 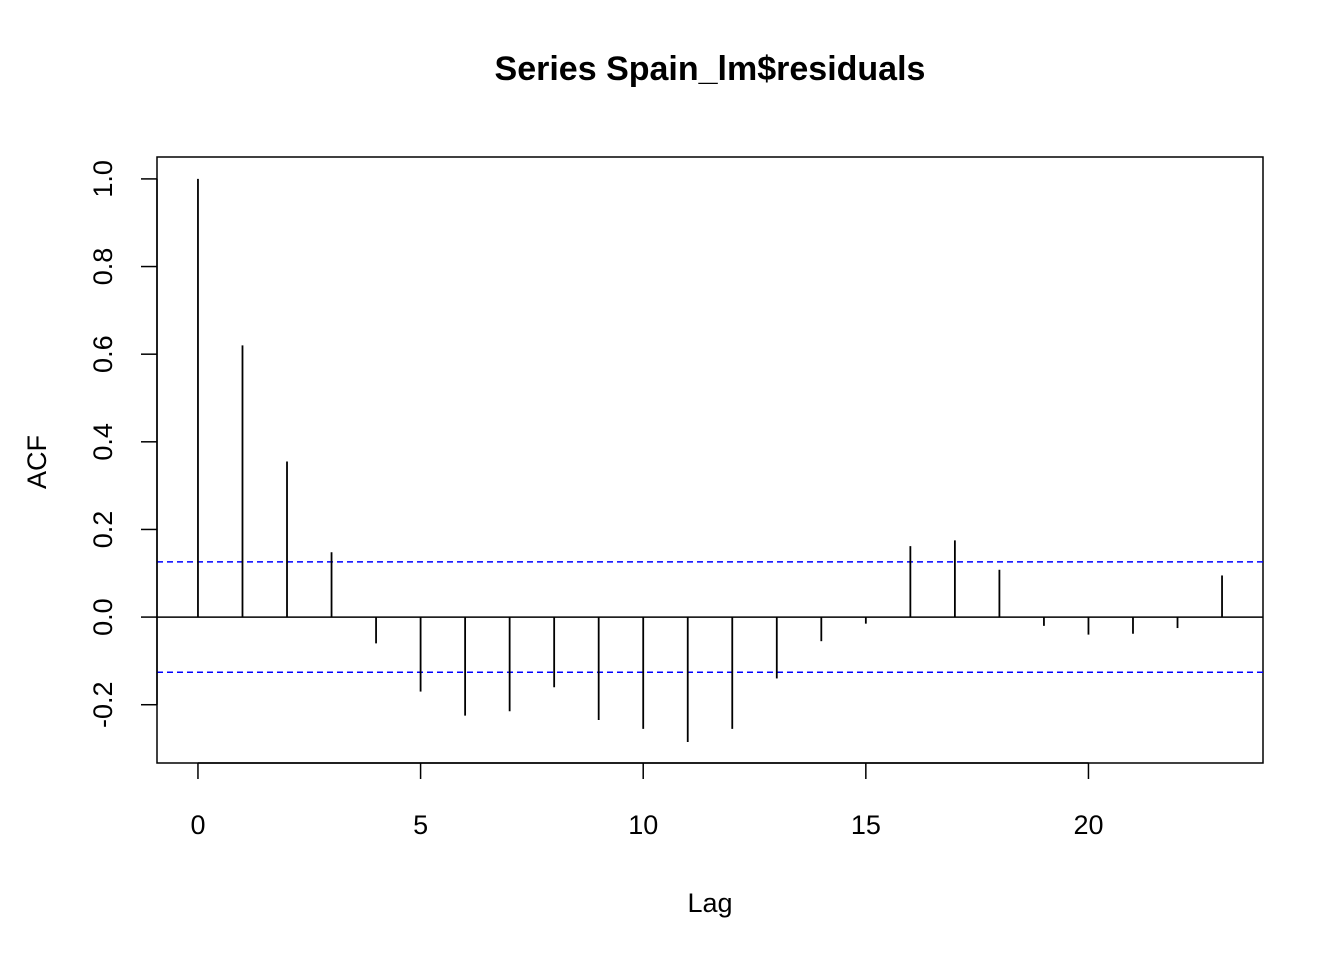 I want to click on x-tick-label: 0, so click(x=197, y=825).